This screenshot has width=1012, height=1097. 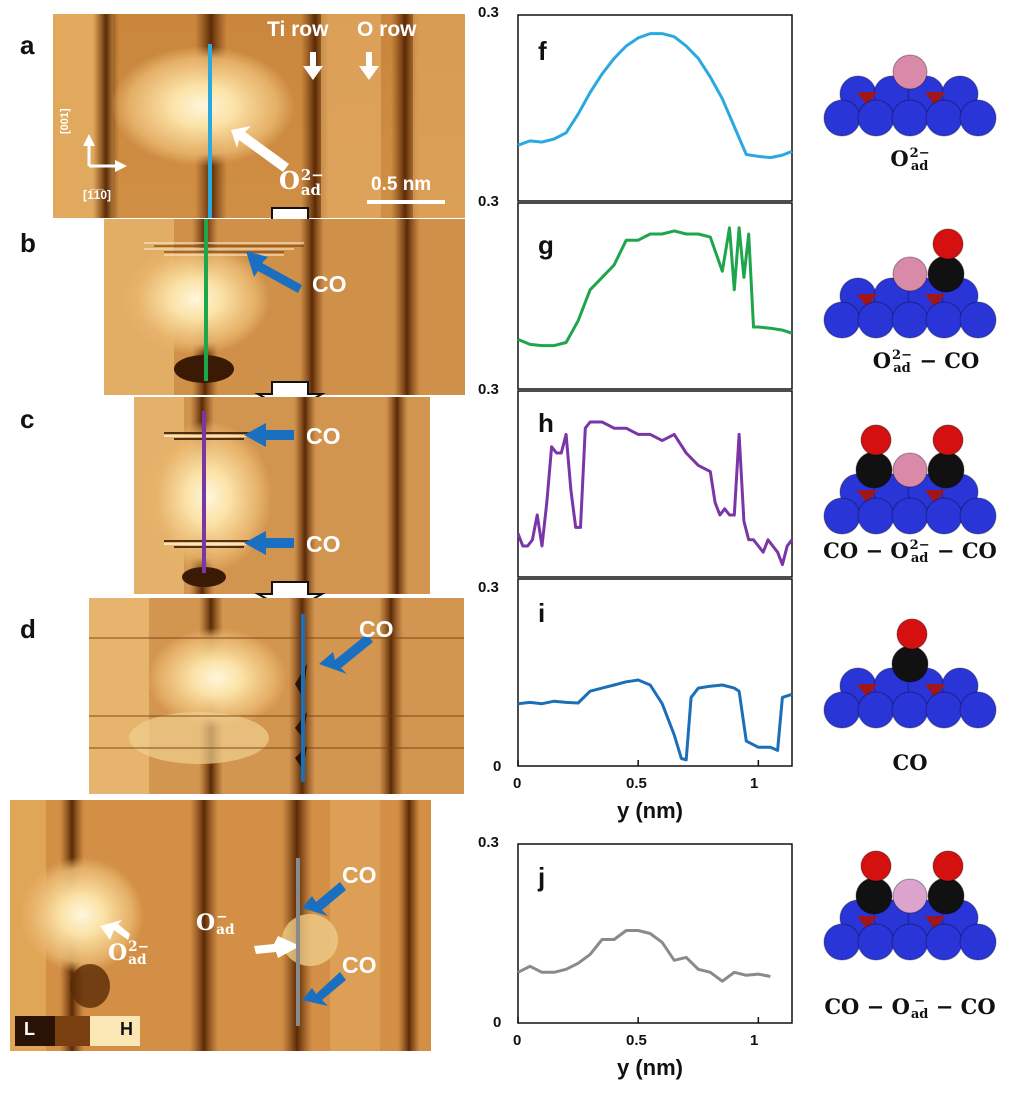 What do you see at coordinates (29, 1029) in the screenshot?
I see `colorbar-low-label: L` at bounding box center [29, 1029].